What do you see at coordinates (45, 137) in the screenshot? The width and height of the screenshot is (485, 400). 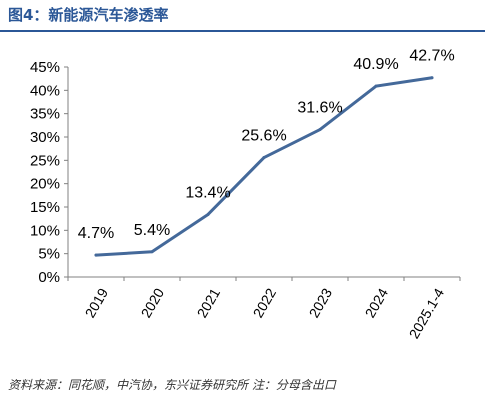 I see `y-tick-label: 30%` at bounding box center [45, 137].